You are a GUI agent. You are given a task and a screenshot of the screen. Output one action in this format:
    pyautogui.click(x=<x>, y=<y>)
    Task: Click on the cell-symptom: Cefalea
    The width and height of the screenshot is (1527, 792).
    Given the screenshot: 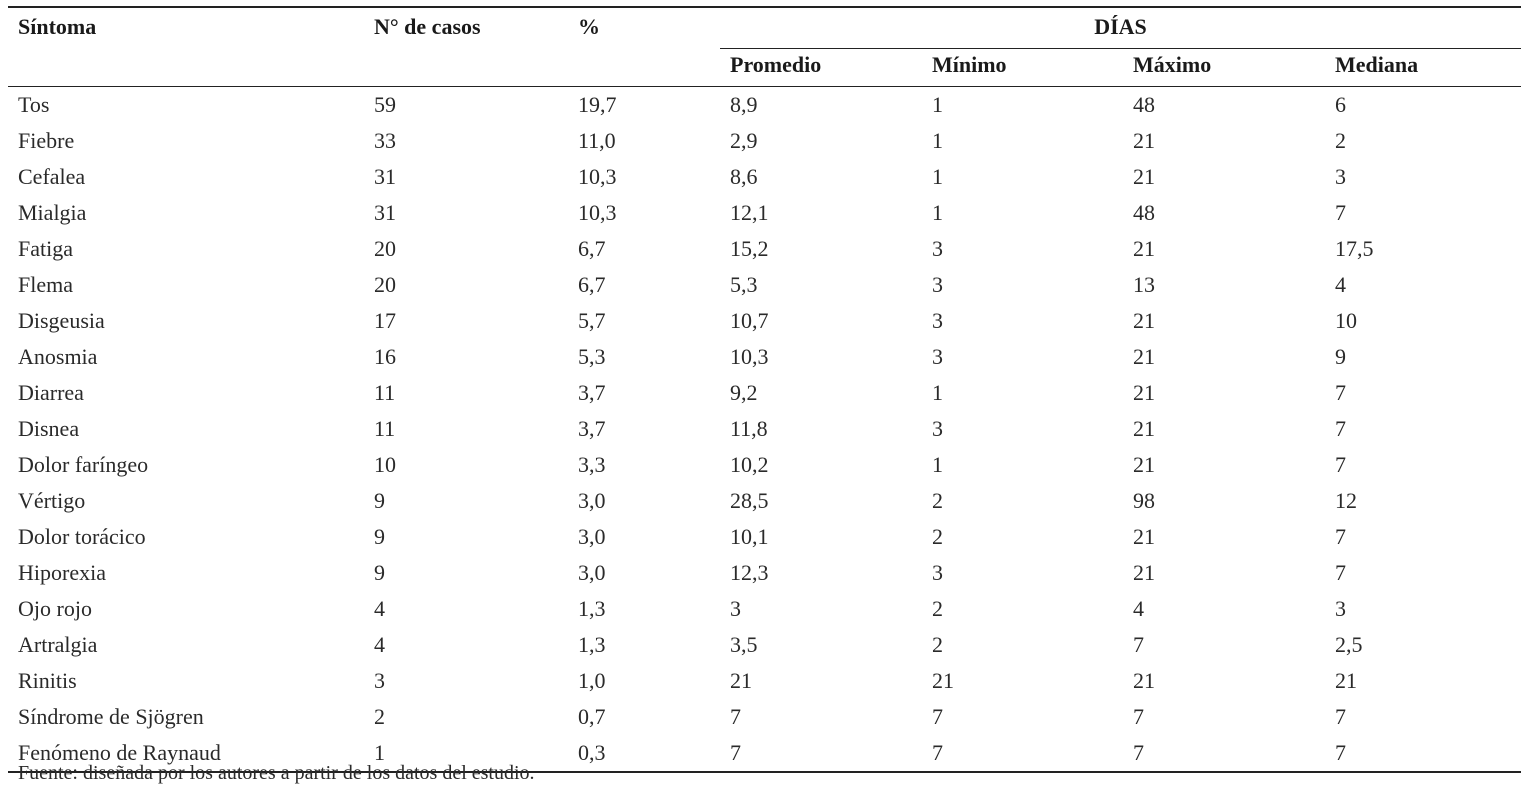 What is the action you would take?
    pyautogui.click(x=52, y=176)
    